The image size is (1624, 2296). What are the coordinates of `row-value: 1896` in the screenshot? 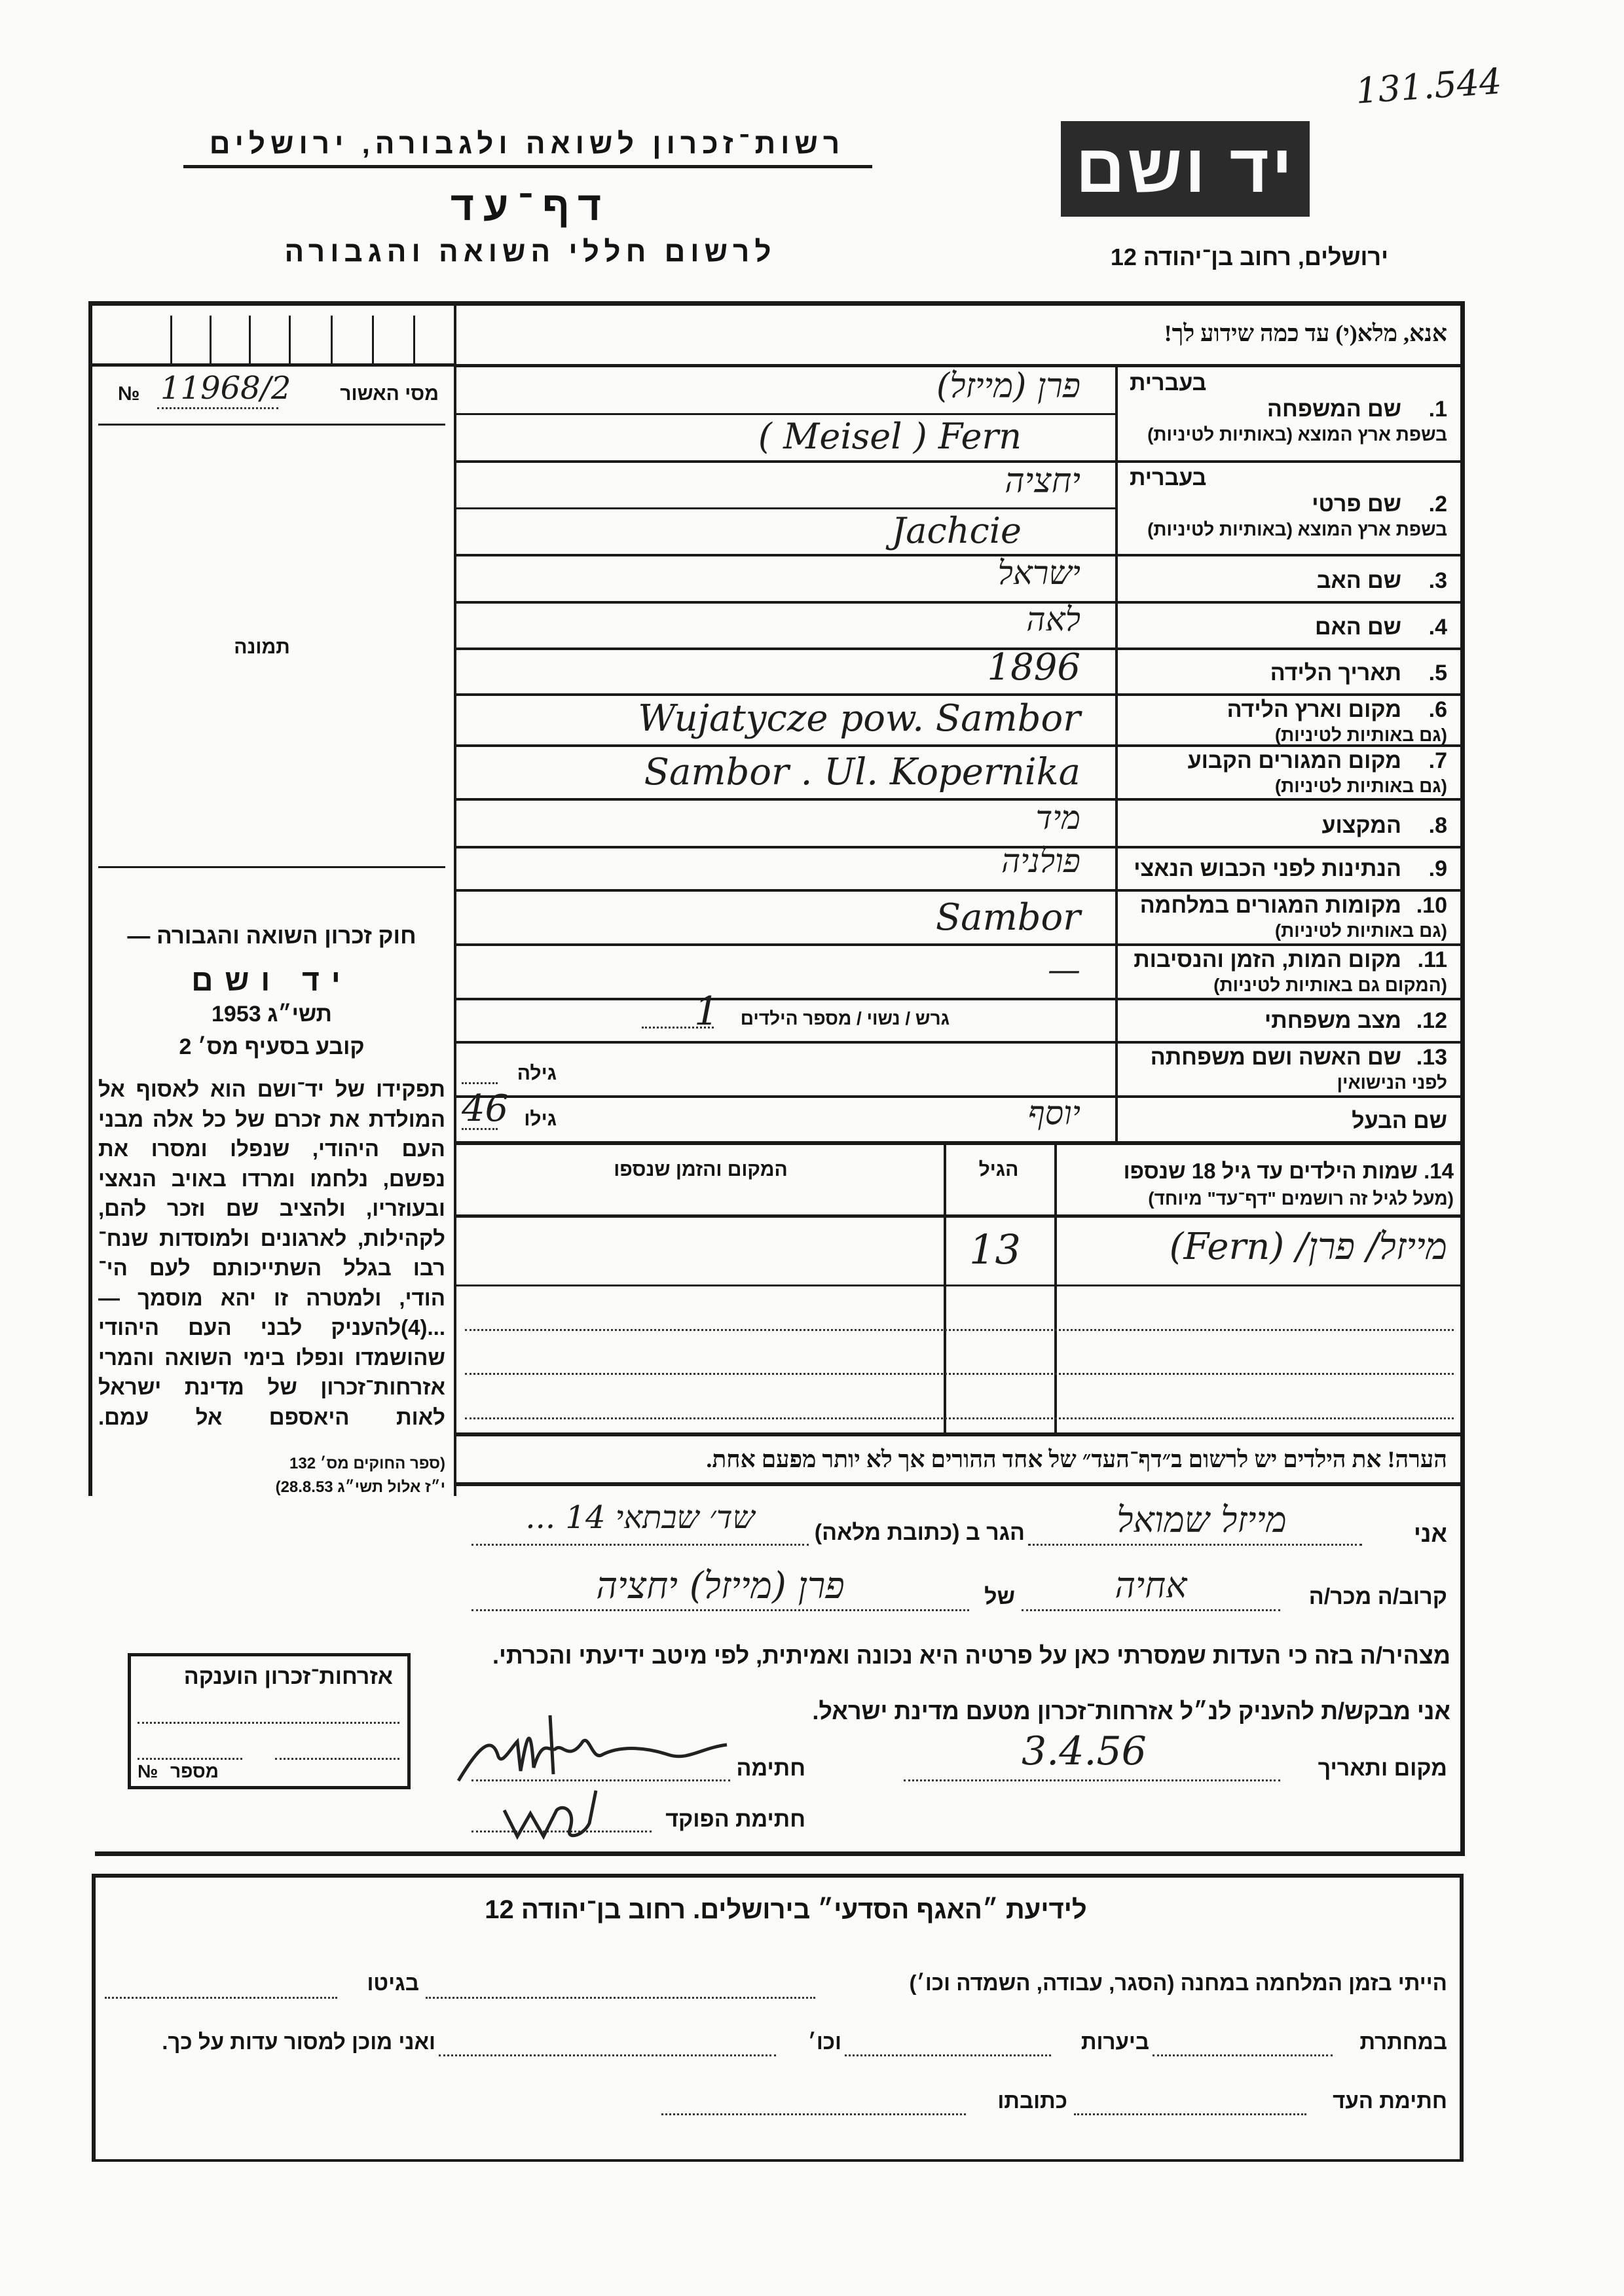 It's located at (1033, 667).